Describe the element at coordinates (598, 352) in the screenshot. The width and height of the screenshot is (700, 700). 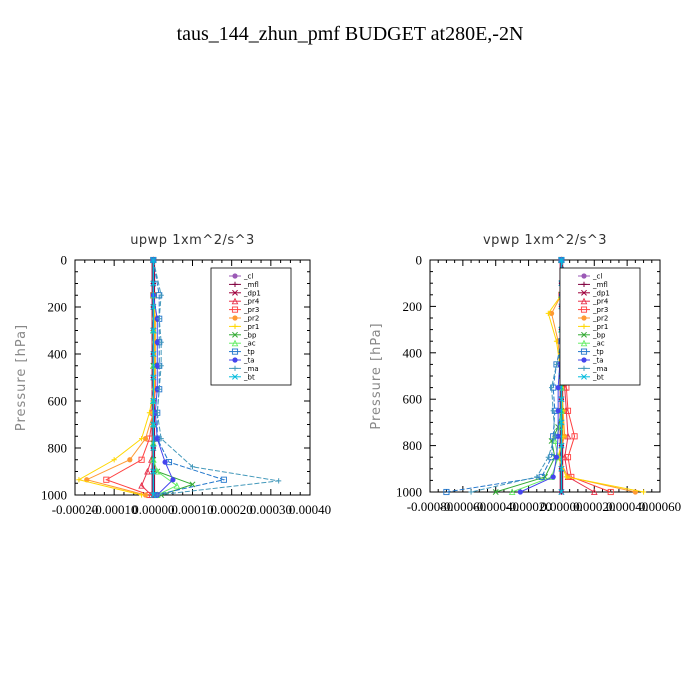
I see `chart-1-legend-label: _tp` at that location.